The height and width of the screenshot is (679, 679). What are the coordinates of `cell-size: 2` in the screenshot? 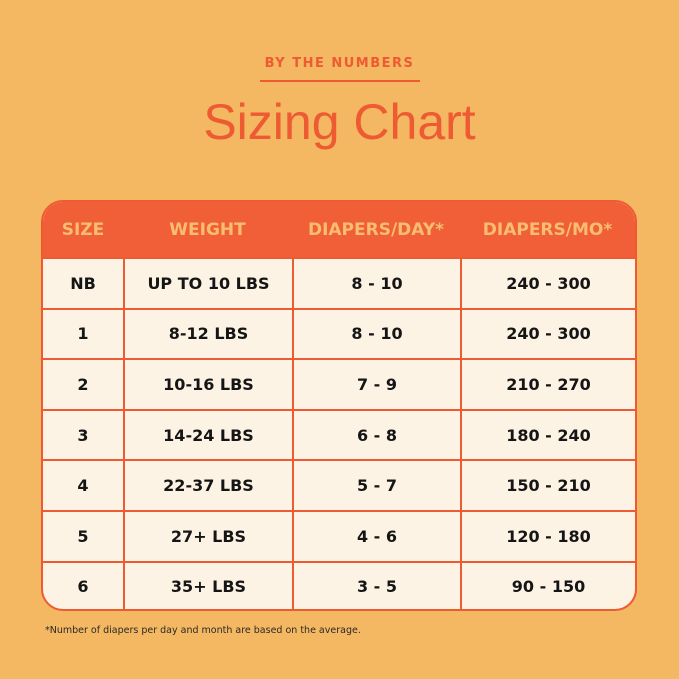 It's located at (83, 384).